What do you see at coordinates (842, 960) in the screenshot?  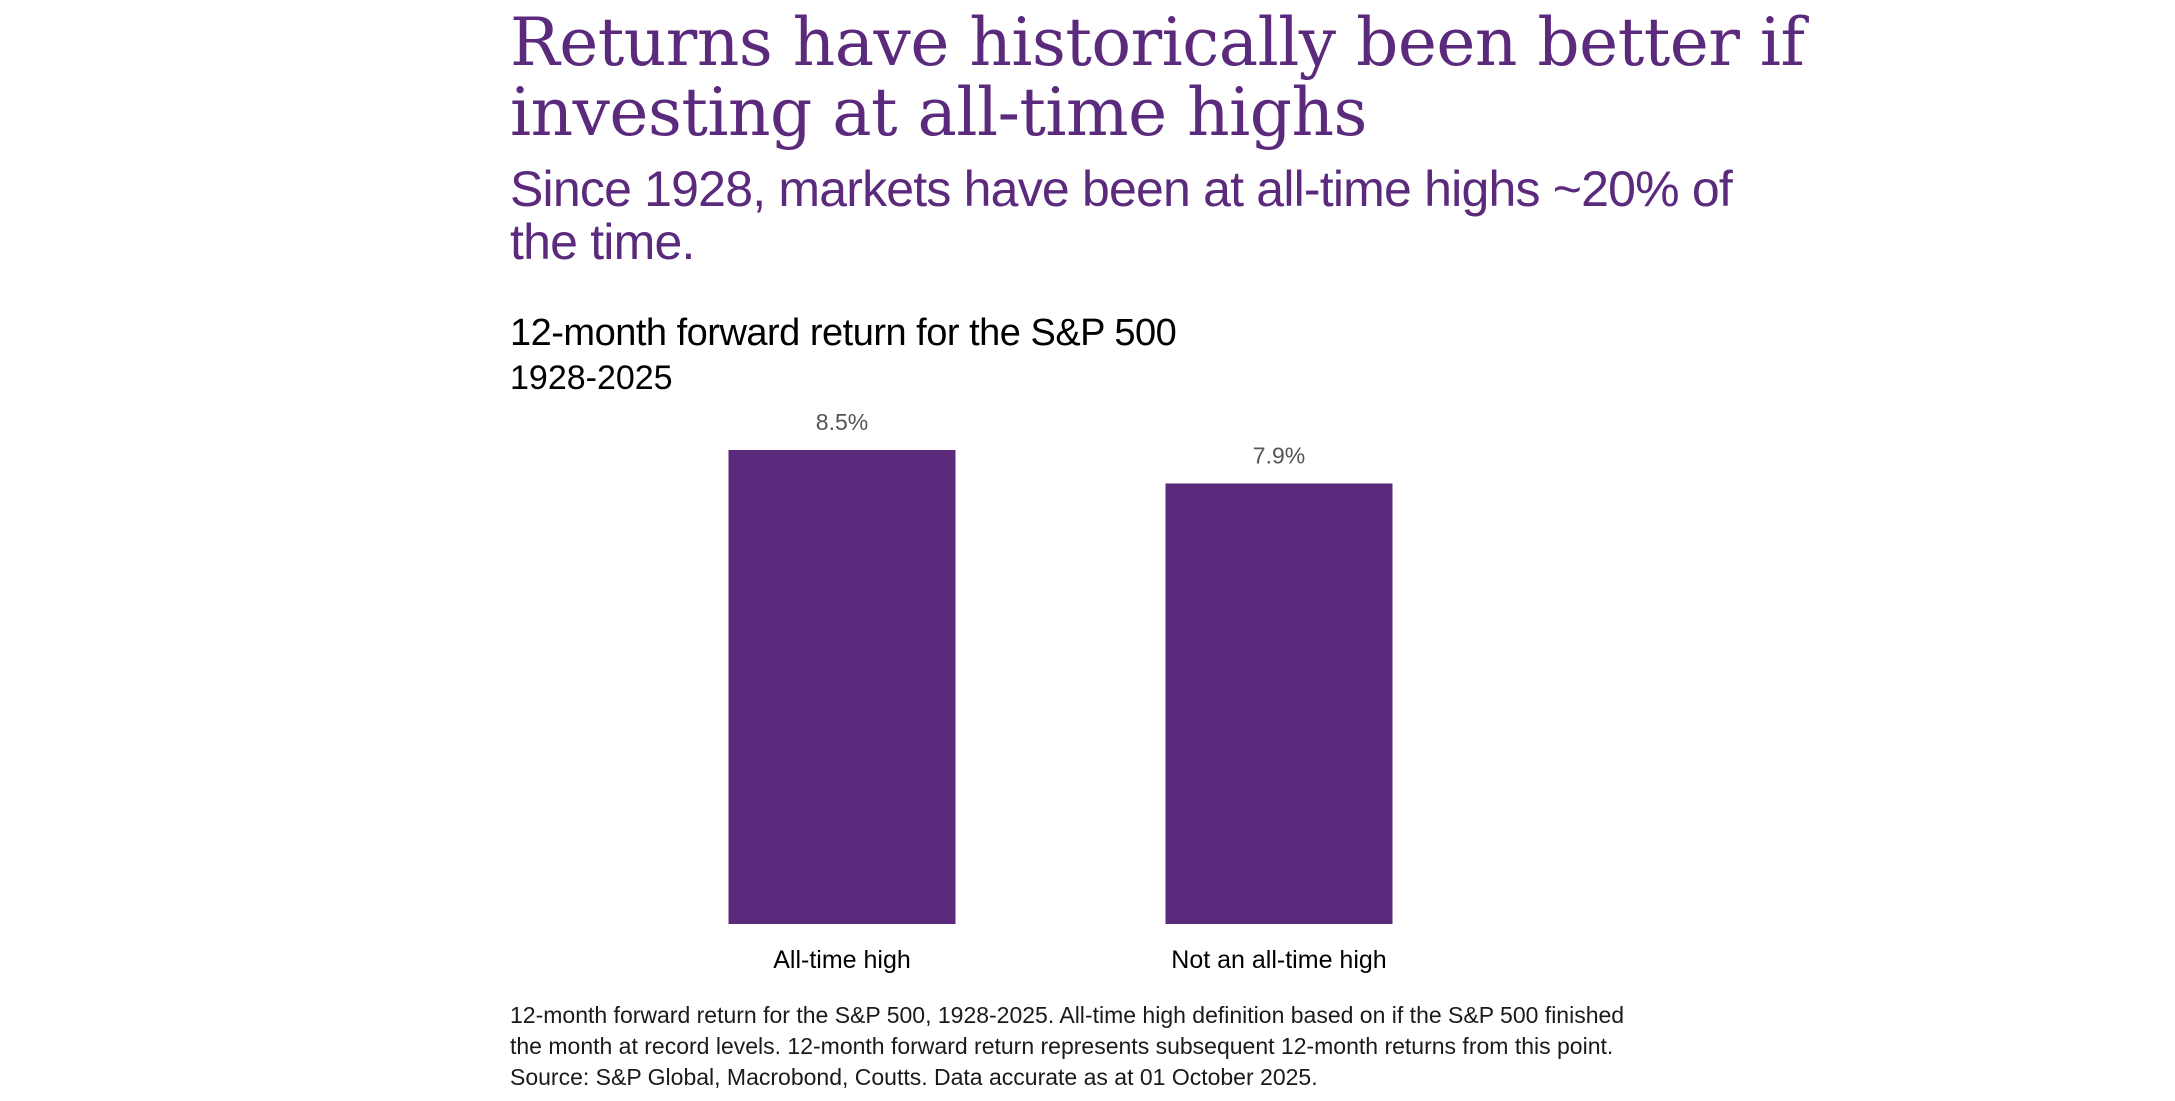 I see `category-label-1: All-time high` at bounding box center [842, 960].